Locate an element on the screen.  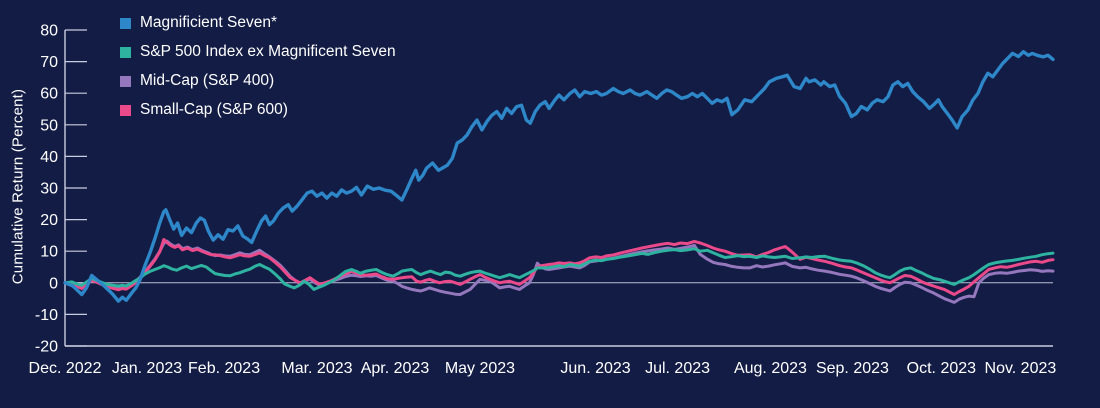
legend-label: Mid-Cap (S&P 400) is located at coordinates (207, 80).